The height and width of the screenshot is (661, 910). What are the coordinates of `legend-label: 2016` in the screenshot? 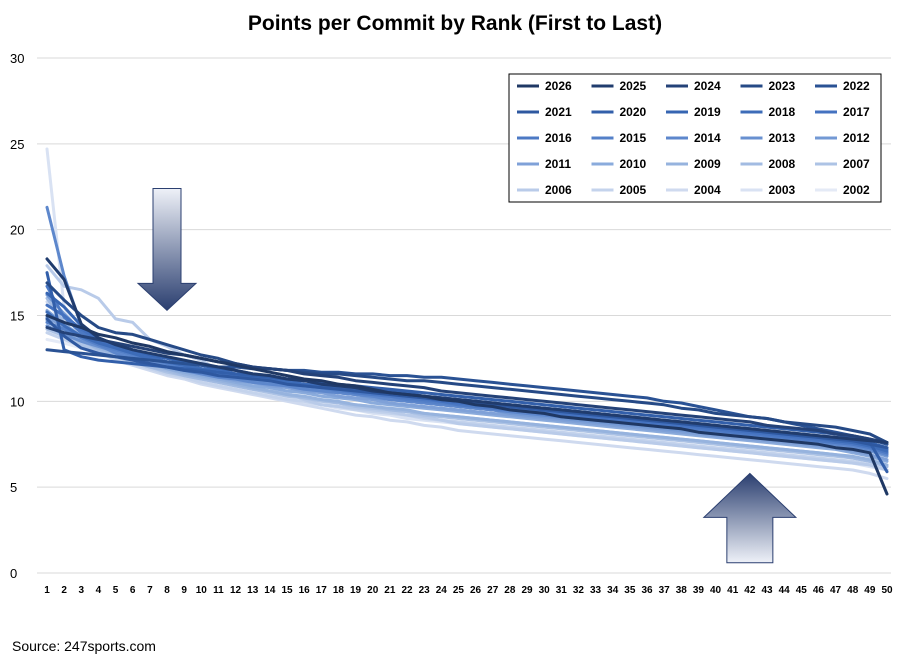 It's located at (558, 138).